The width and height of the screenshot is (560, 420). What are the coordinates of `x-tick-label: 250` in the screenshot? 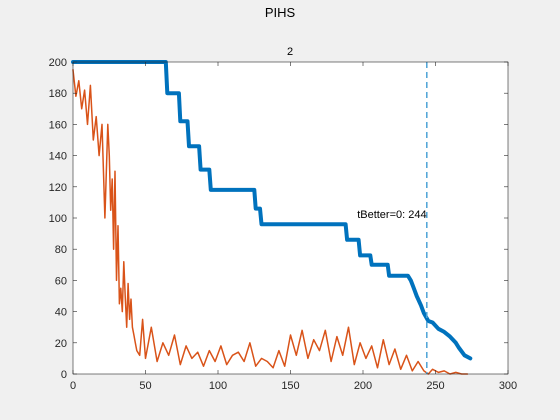 It's located at (435, 386).